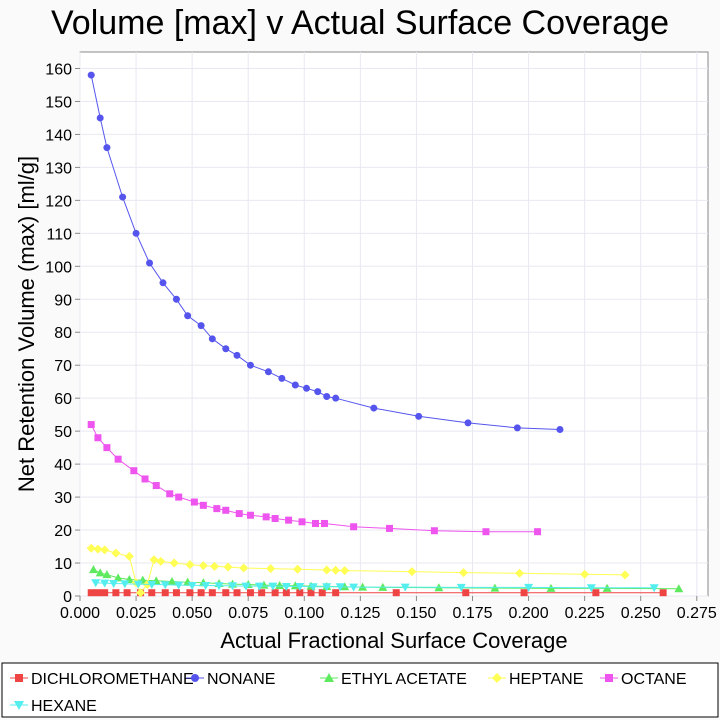  What do you see at coordinates (641, 613) in the screenshot?
I see `x-tick-label: 0.250` at bounding box center [641, 613].